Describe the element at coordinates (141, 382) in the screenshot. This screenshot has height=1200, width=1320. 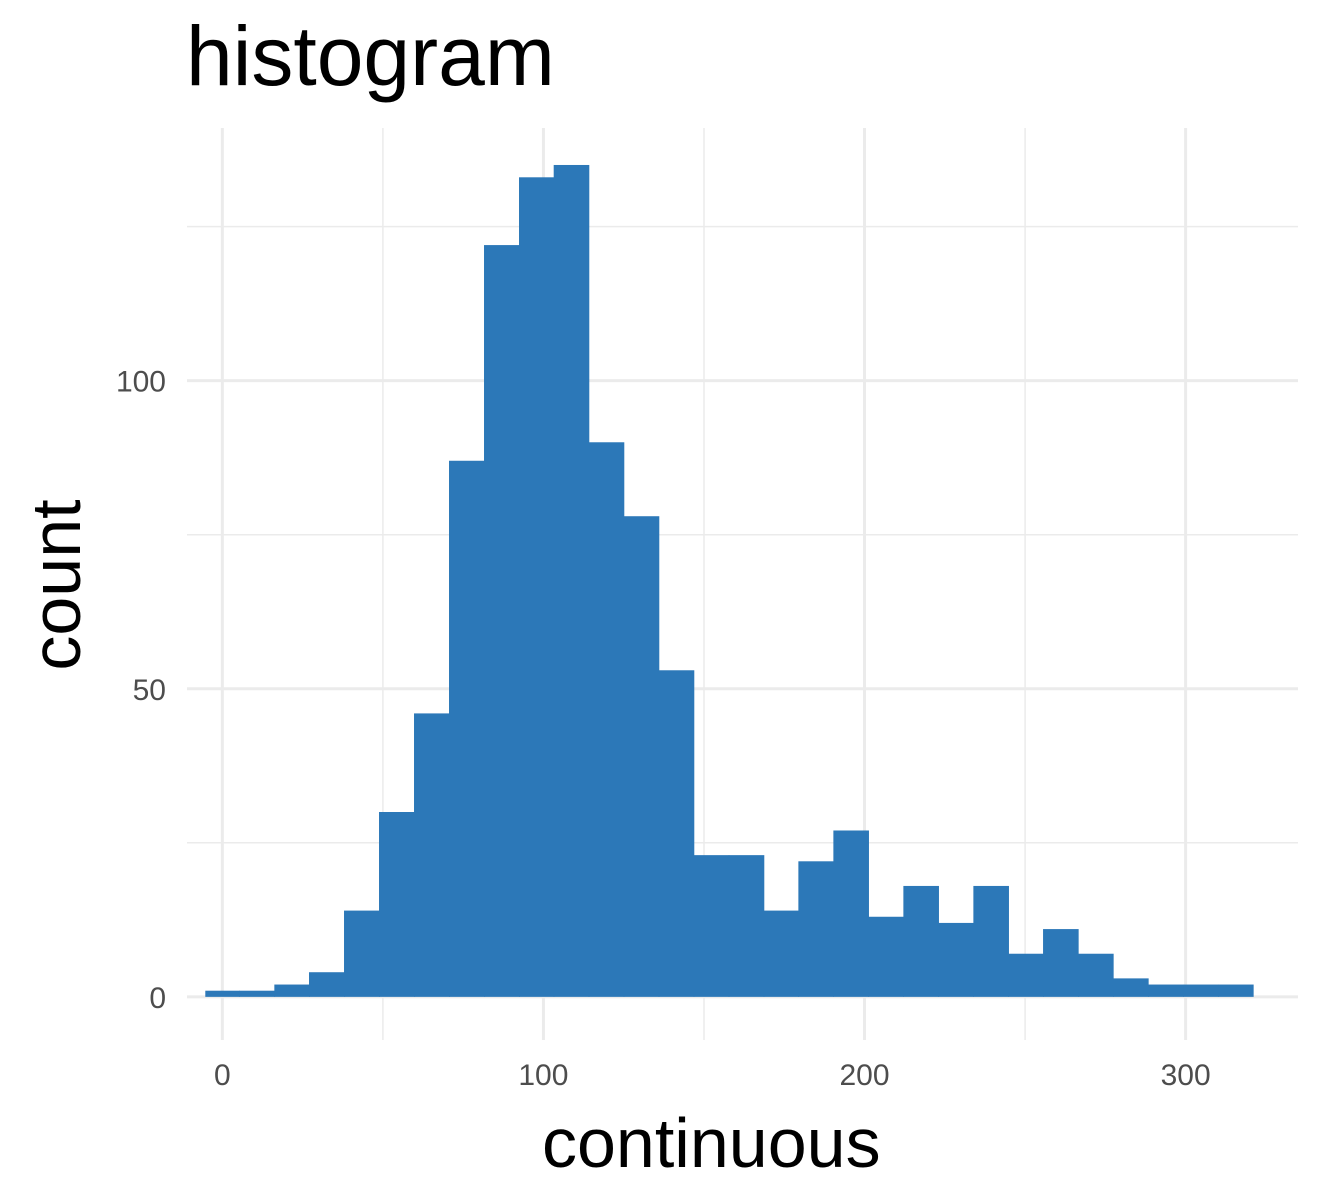
I see `y-tick-label: 100` at that location.